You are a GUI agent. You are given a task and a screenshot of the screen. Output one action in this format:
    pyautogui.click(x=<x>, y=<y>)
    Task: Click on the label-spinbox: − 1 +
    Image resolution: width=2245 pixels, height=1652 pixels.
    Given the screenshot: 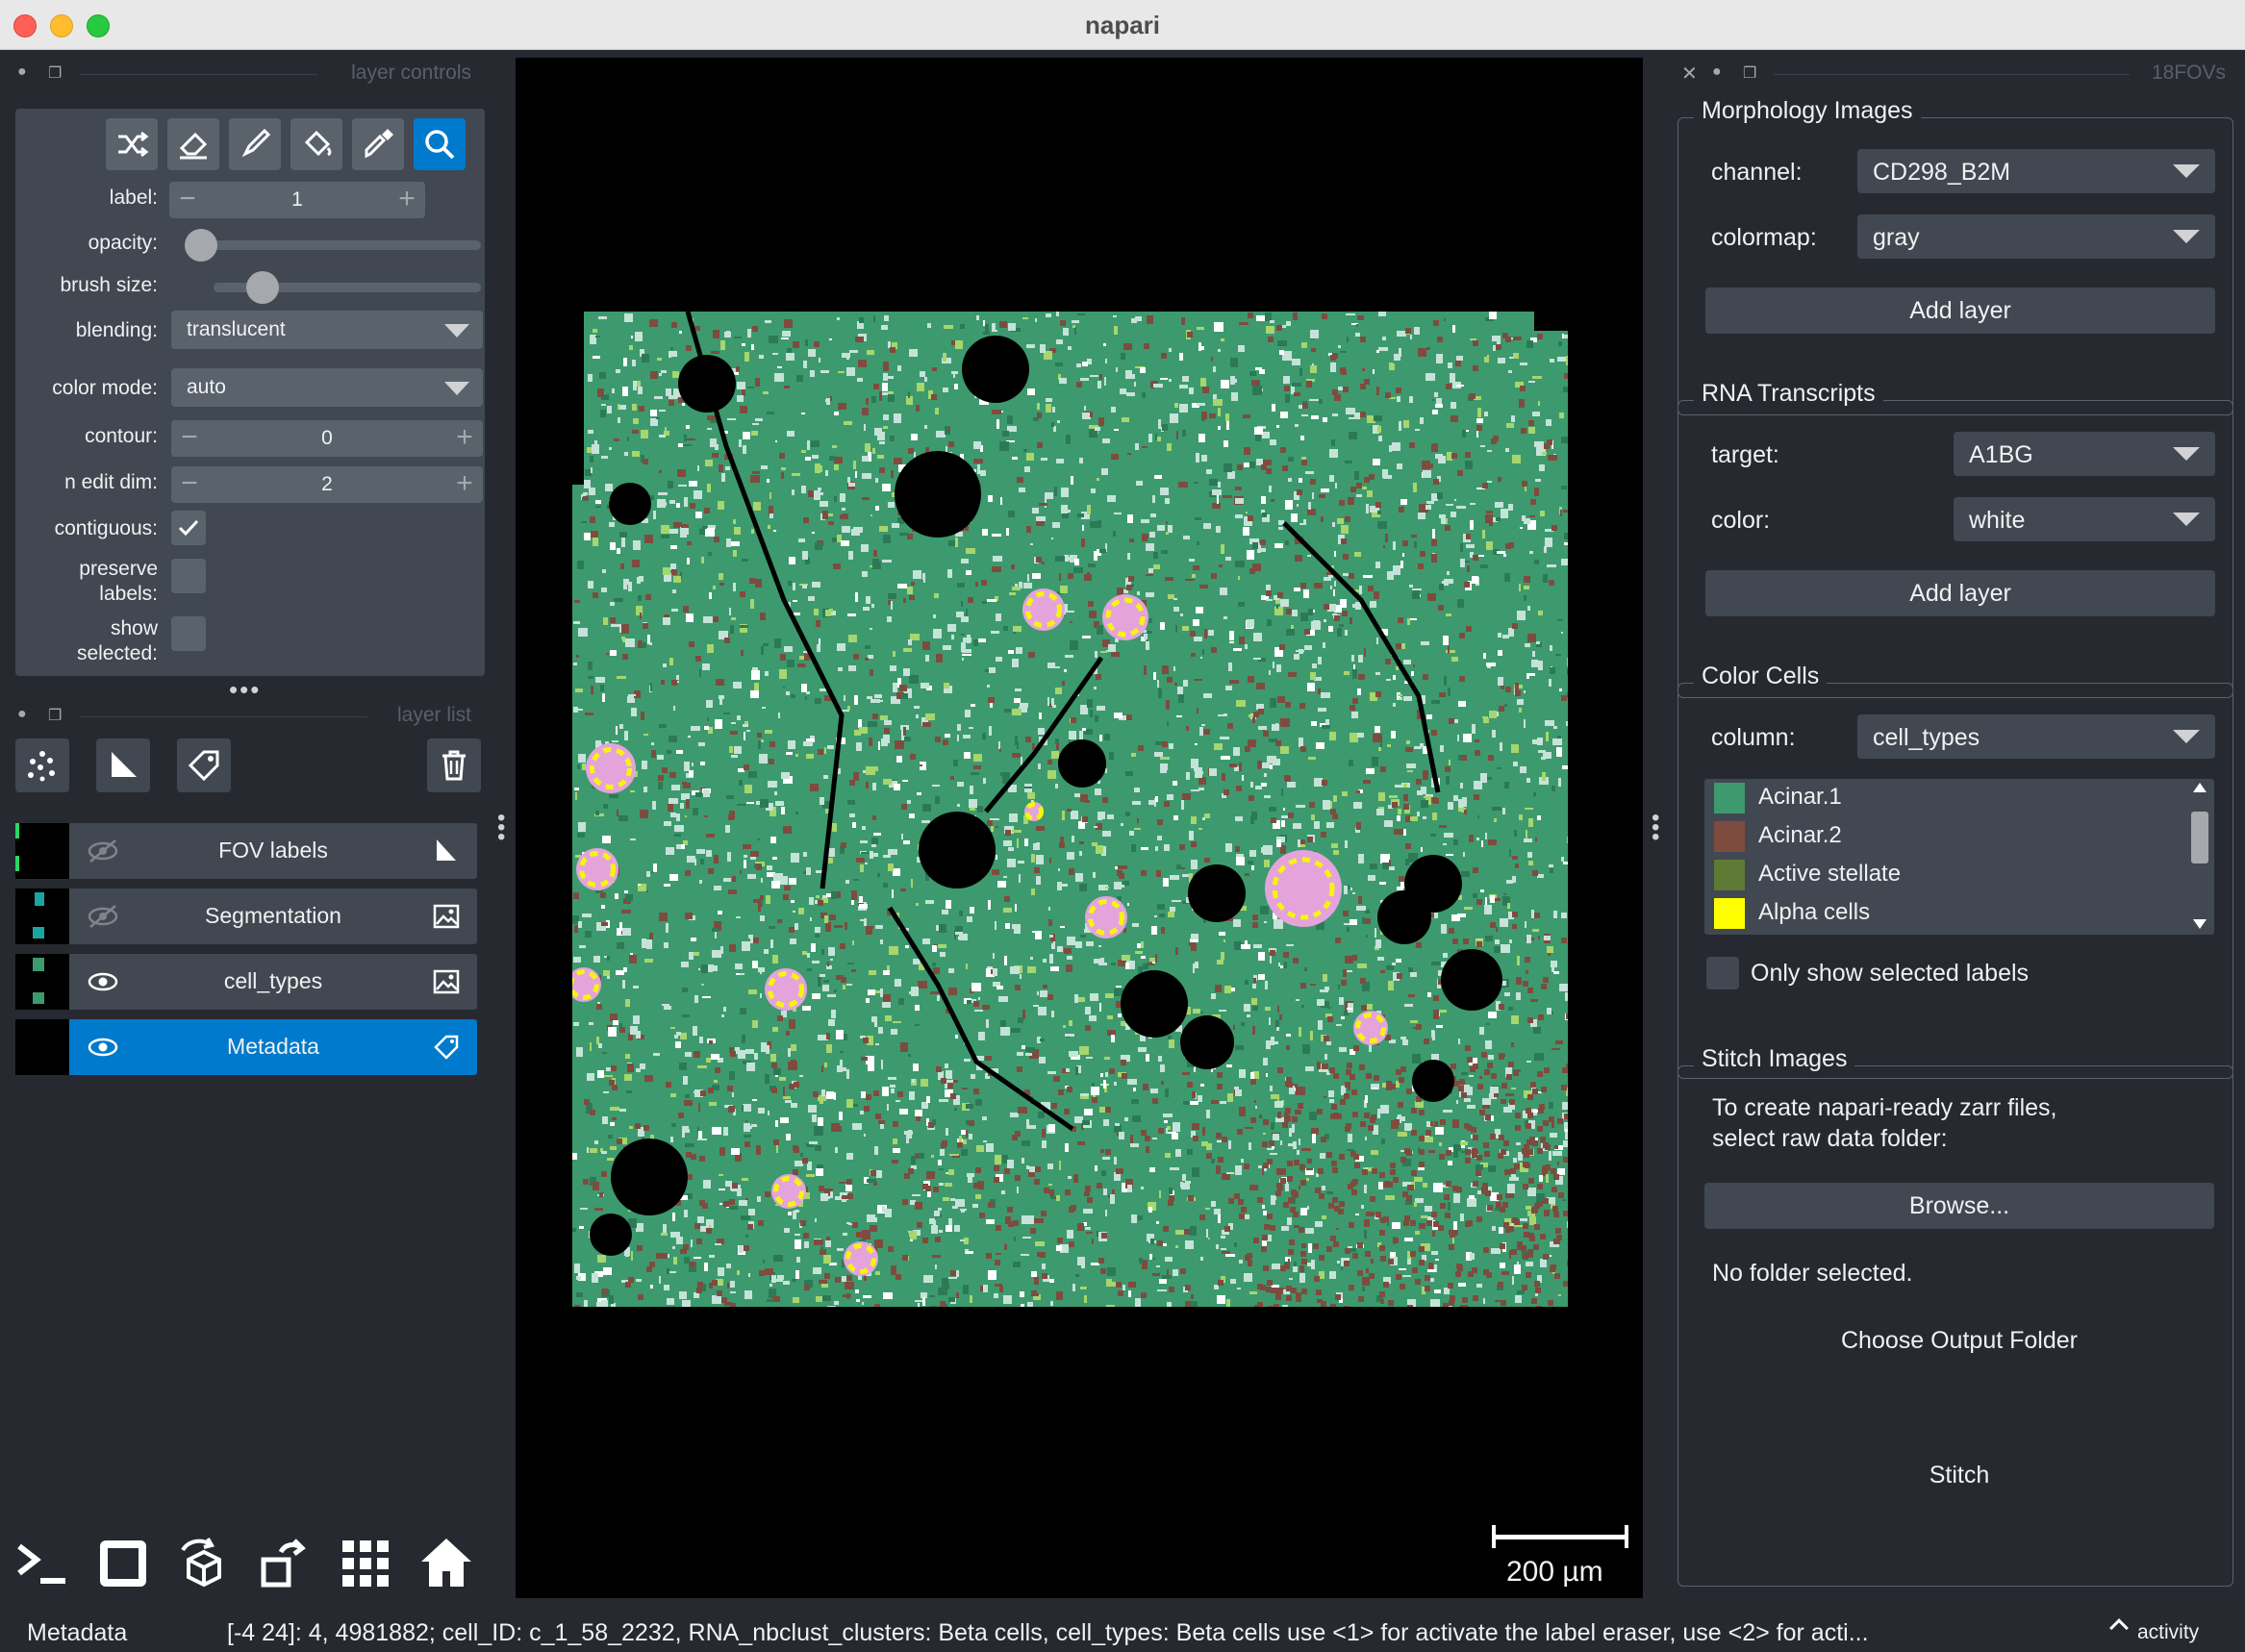 What is the action you would take?
    pyautogui.click(x=297, y=200)
    